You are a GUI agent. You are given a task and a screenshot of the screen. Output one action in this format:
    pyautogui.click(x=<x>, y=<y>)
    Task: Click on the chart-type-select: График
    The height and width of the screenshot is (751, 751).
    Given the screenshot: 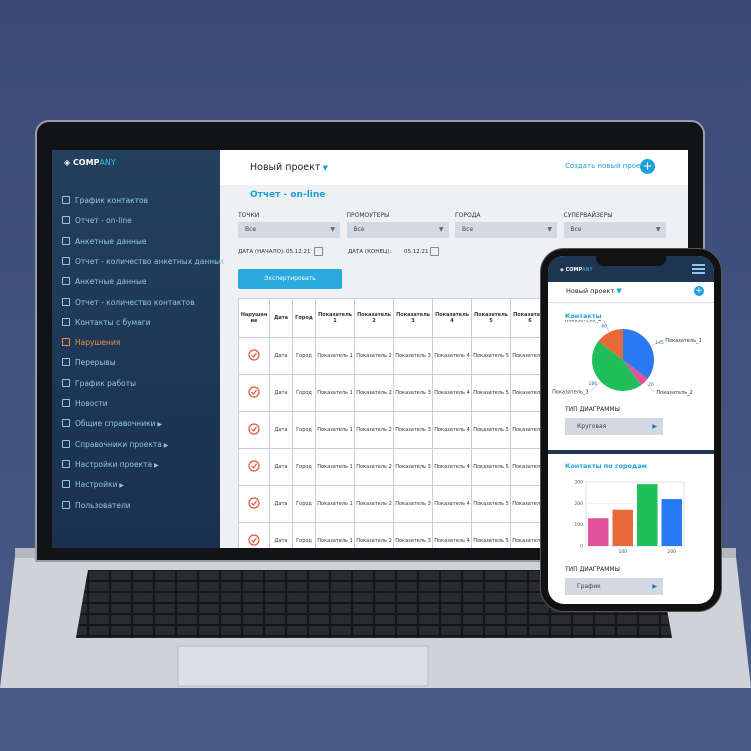 What is the action you would take?
    pyautogui.click(x=614, y=586)
    